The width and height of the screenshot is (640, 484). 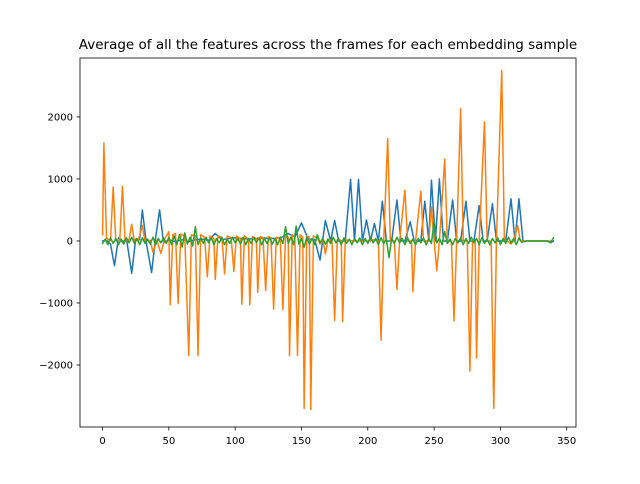 I want to click on y-tick-label: −2000, so click(x=56, y=365).